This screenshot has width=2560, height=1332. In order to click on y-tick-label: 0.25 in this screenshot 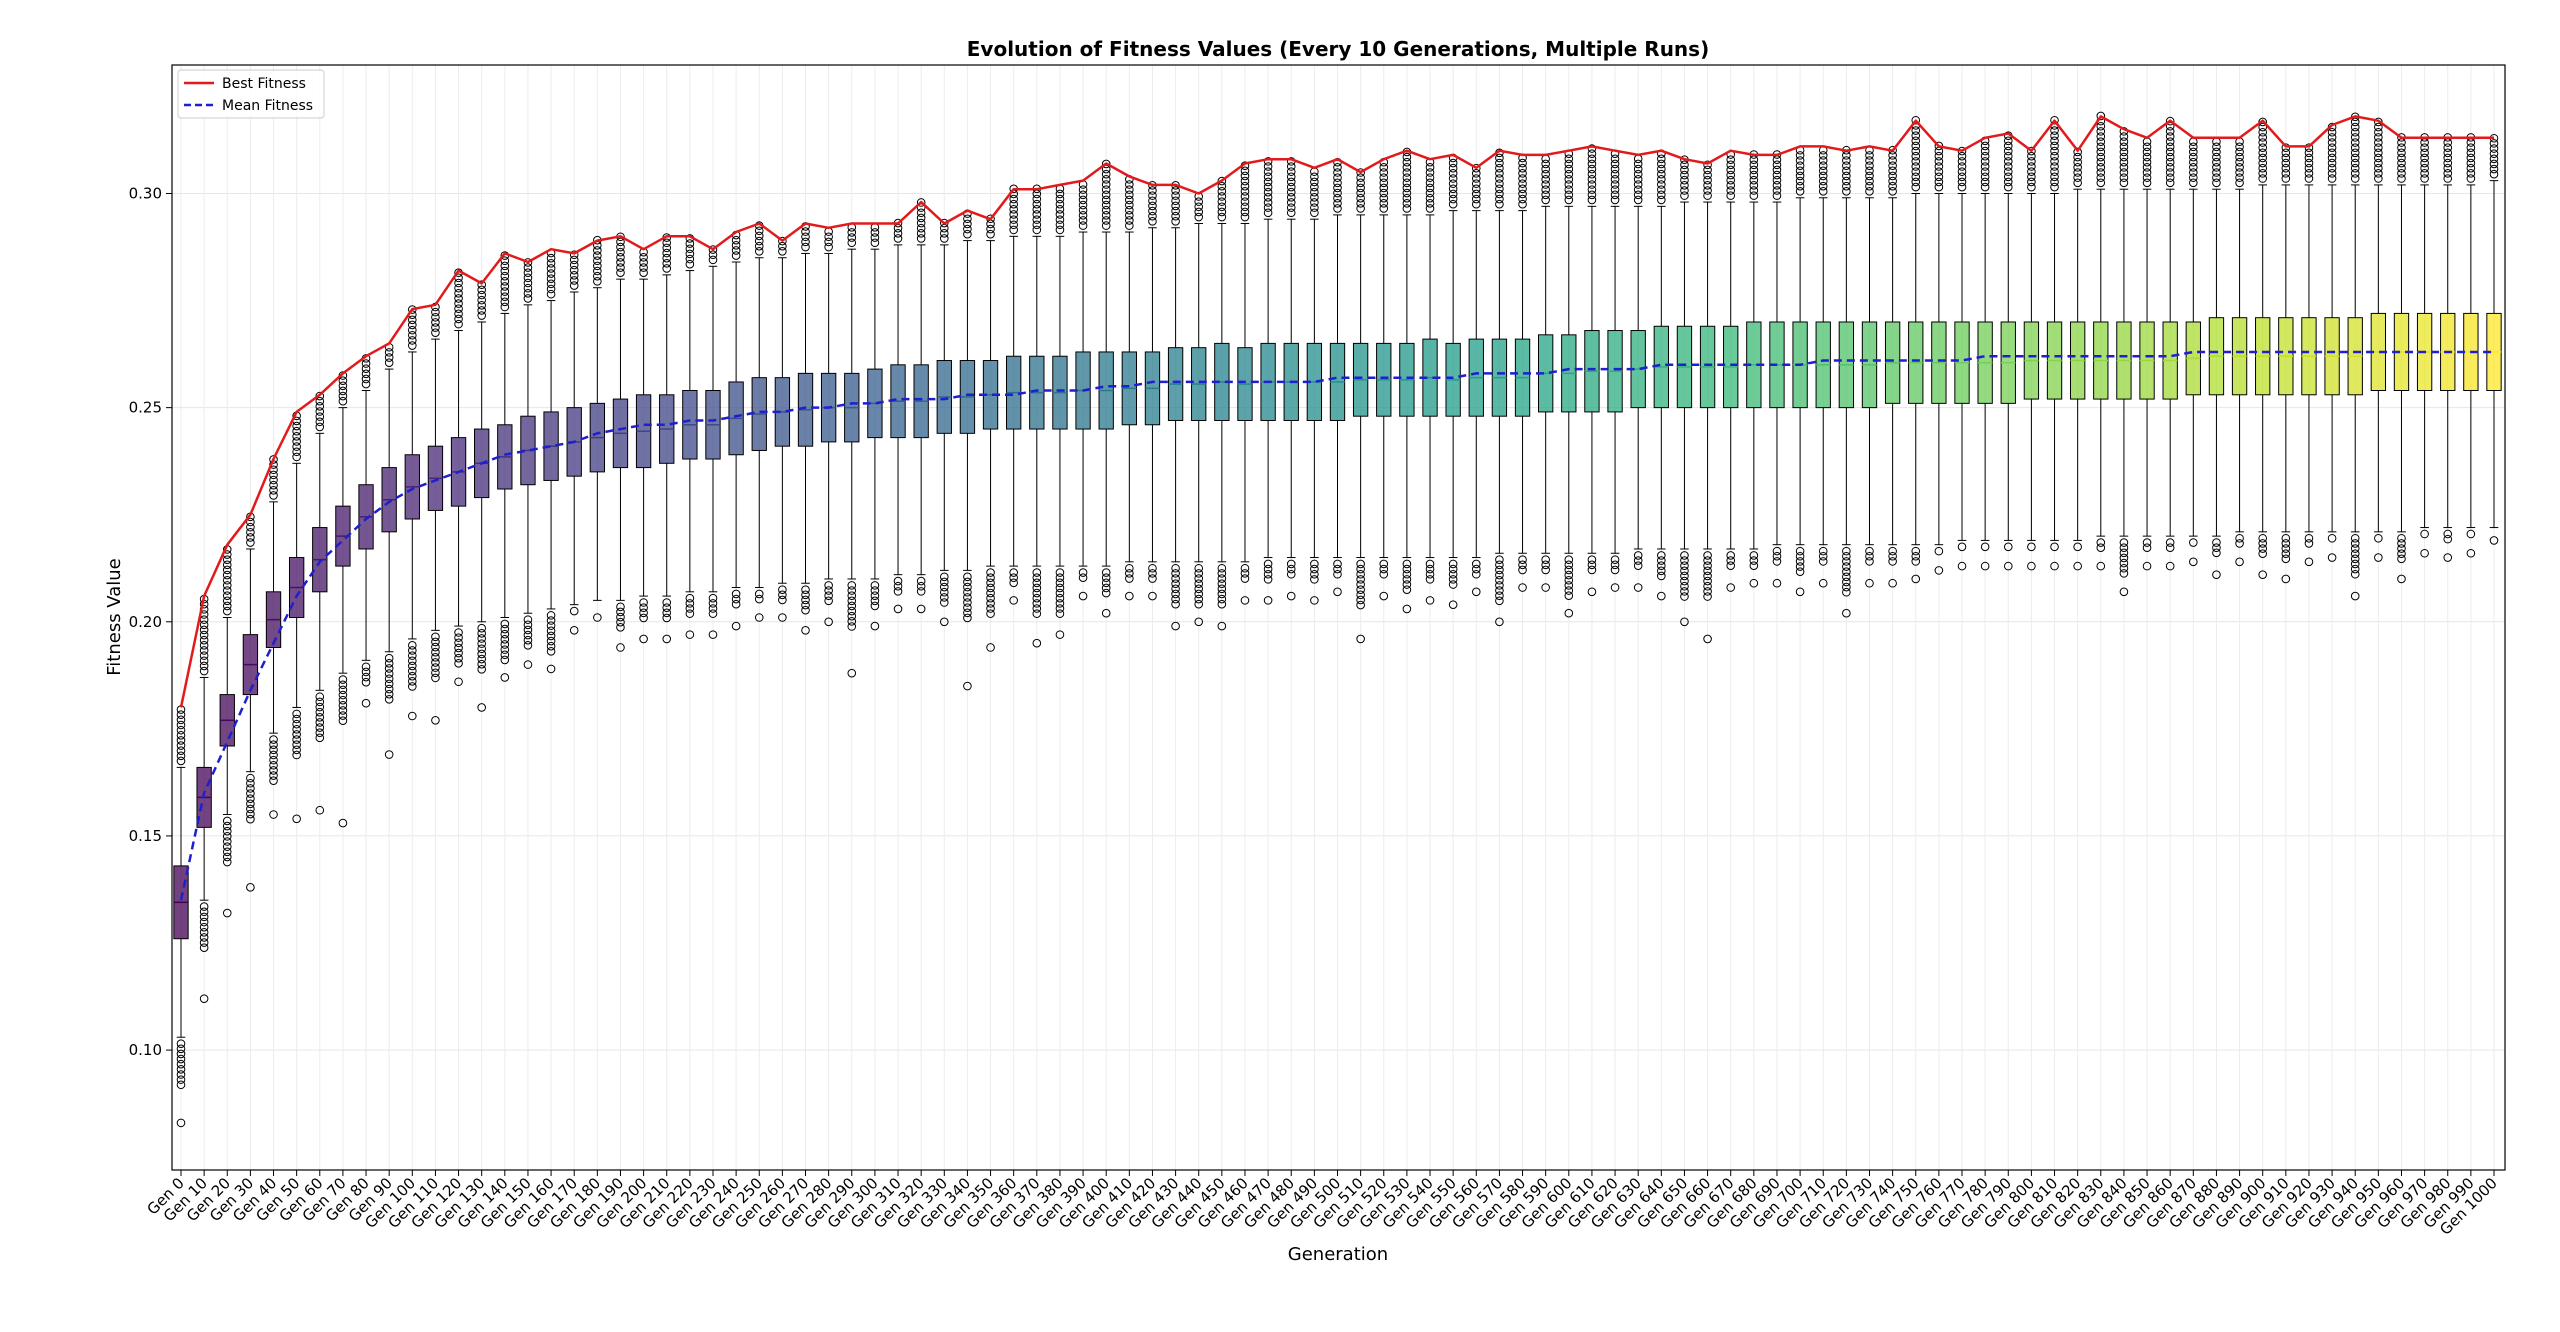, I will do `click(145, 408)`.